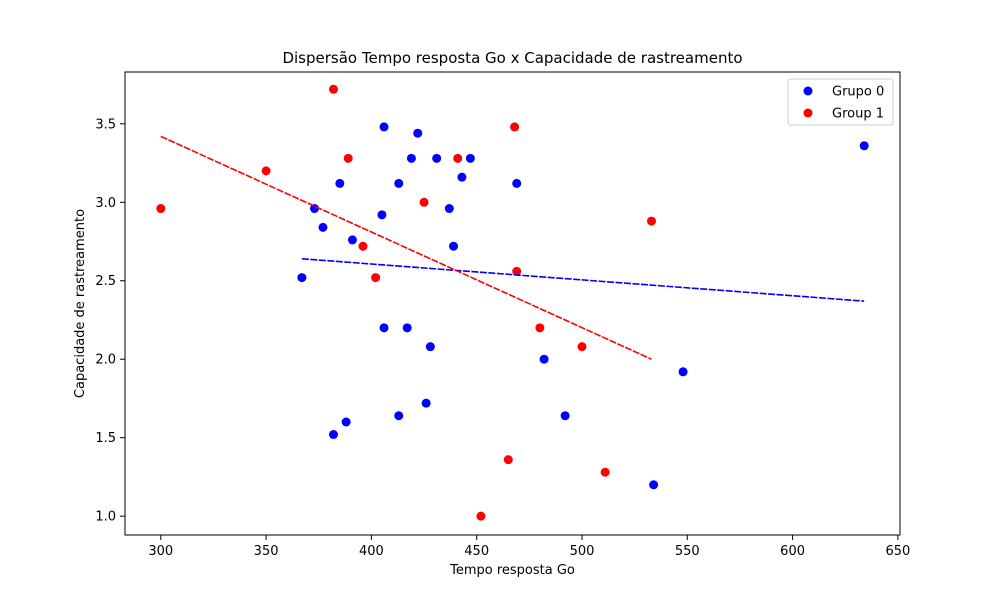  What do you see at coordinates (371, 551) in the screenshot?
I see `x-tick-label: 400` at bounding box center [371, 551].